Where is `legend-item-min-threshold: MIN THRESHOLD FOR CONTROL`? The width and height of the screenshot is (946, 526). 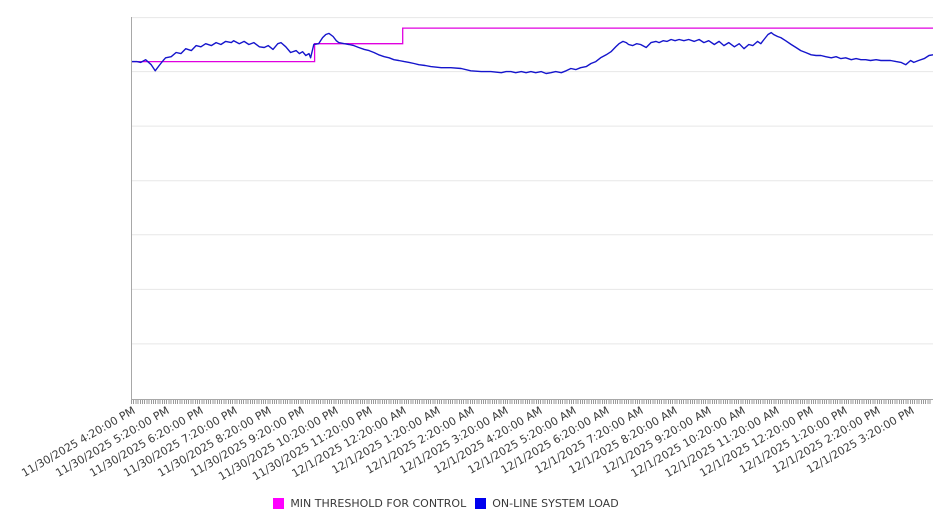 legend-item-min-threshold: MIN THRESHOLD FOR CONTROL is located at coordinates (369, 503).